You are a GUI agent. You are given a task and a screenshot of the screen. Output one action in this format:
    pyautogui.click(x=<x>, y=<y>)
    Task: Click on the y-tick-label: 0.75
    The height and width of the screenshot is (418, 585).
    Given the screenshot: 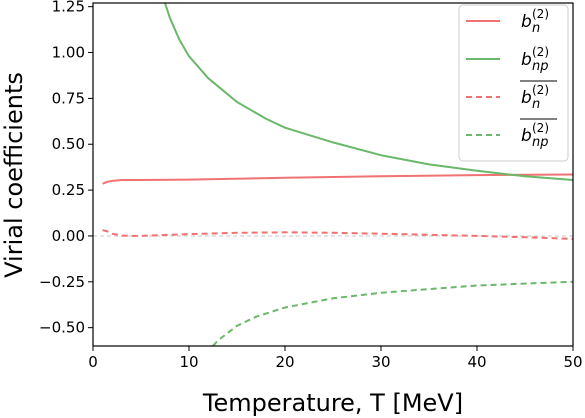 What is the action you would take?
    pyautogui.click(x=68, y=98)
    